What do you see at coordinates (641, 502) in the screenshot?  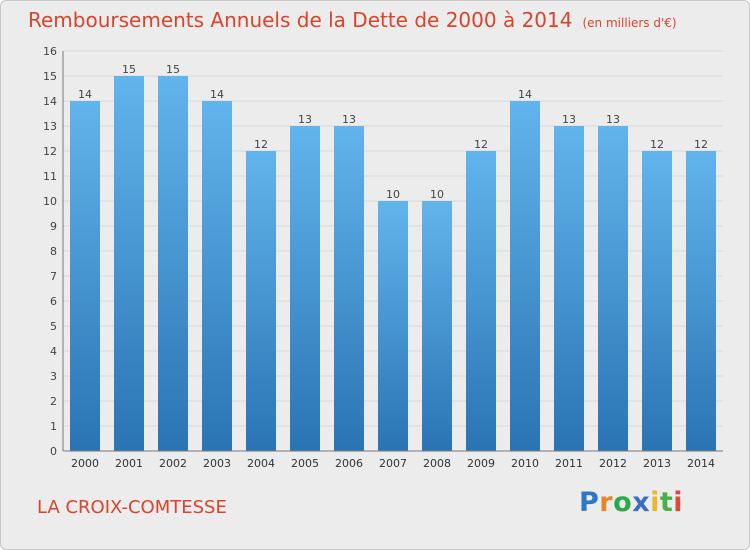 I see `logo-letter: x` at bounding box center [641, 502].